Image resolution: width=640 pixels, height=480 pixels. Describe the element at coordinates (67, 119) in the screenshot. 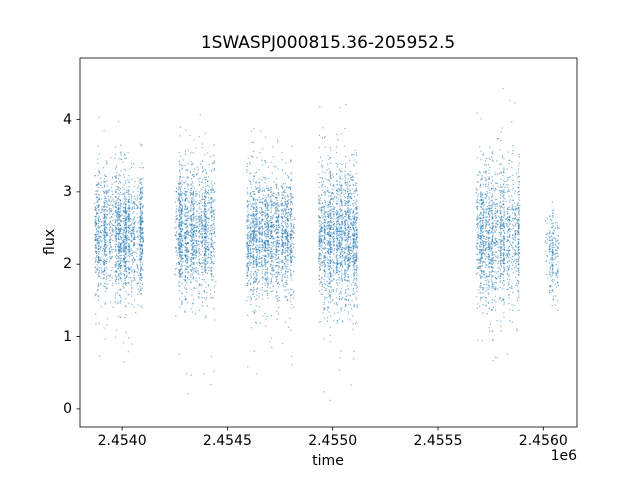

I see `y-tick-label: 4` at that location.